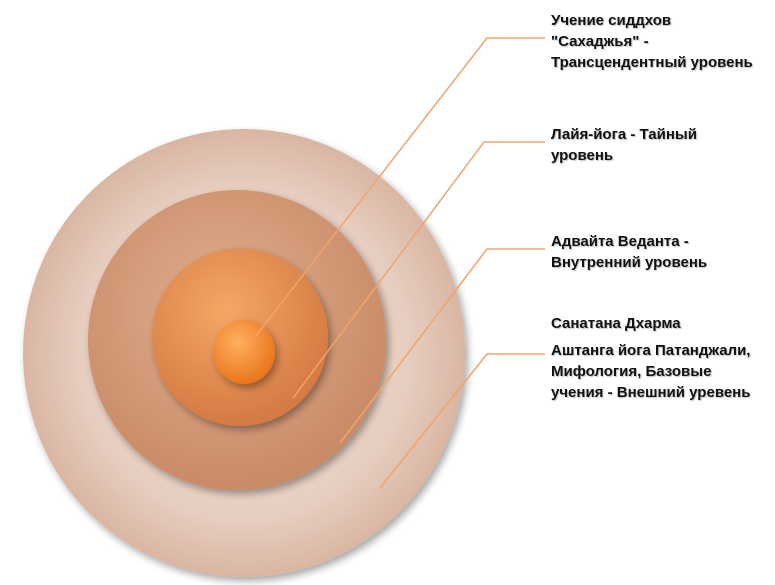 The width and height of the screenshot is (775, 585). I want to click on label-sanatana-dharma: Санатана Дхарма, so click(616, 323).